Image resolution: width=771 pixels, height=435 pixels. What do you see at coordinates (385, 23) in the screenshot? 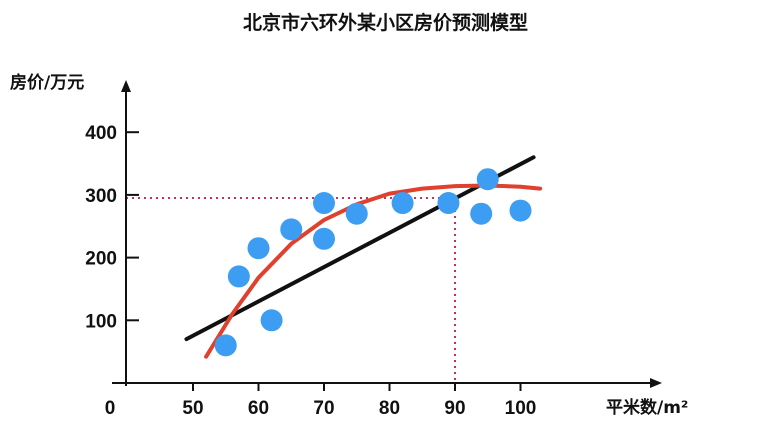
I see `chart-title: 北京市六环外某小区房价预测模型` at bounding box center [385, 23].